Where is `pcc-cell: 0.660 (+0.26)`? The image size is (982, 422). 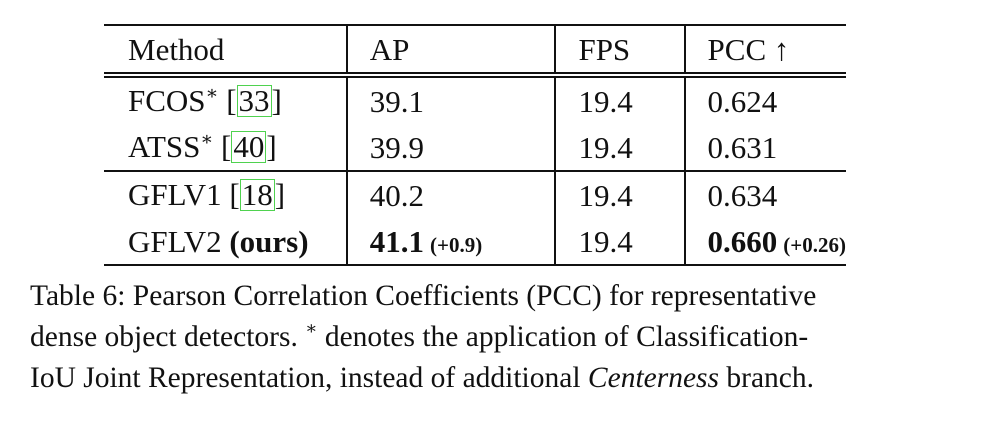
pcc-cell: 0.660 (+0.26) is located at coordinates (764, 242).